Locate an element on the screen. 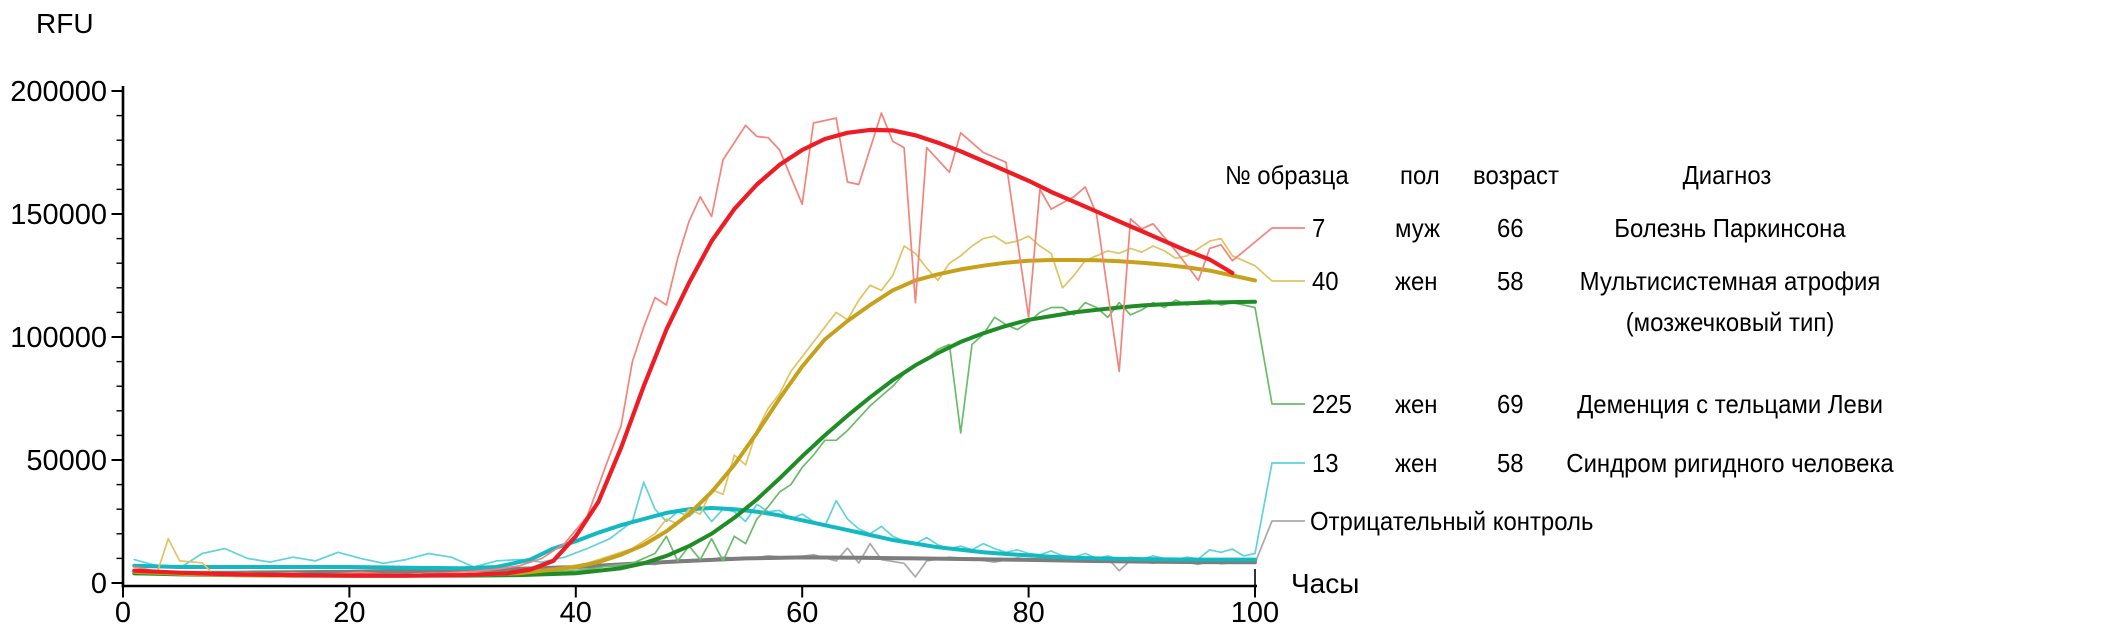  x-axis-title: Часы is located at coordinates (1325, 583).